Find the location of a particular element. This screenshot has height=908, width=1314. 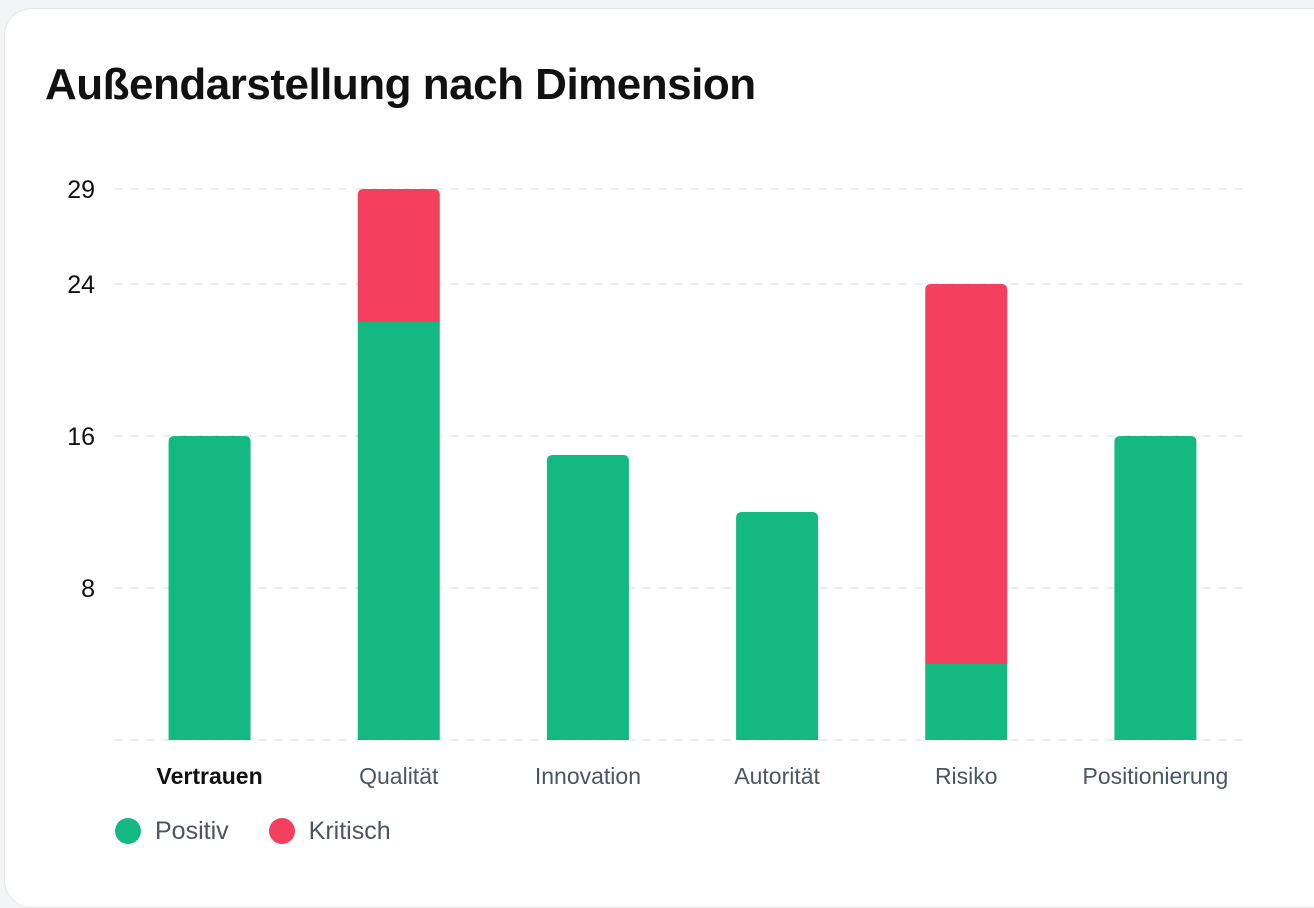

x-tick-label-positionierung: Positionierung is located at coordinates (1156, 776).